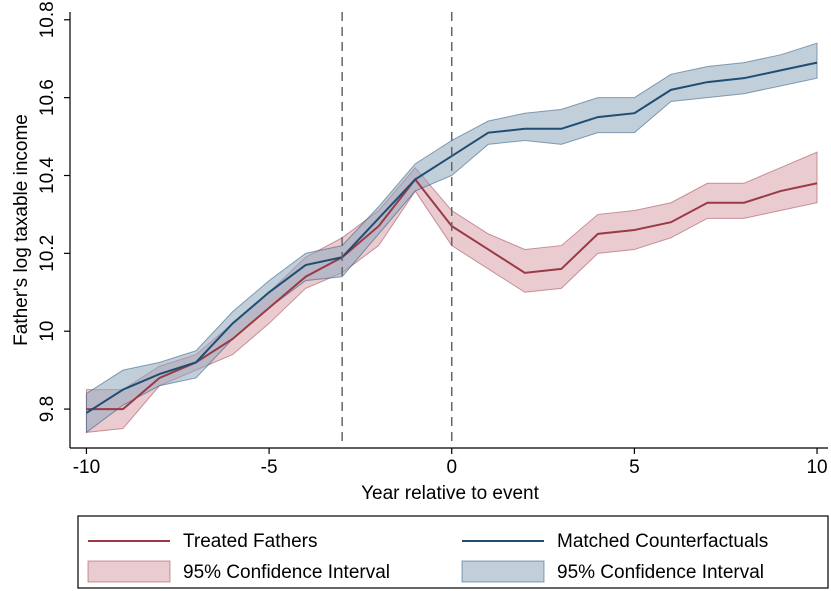 The height and width of the screenshot is (591, 831). Describe the element at coordinates (47, 409) in the screenshot. I see `y-tick-label: 9.8` at that location.